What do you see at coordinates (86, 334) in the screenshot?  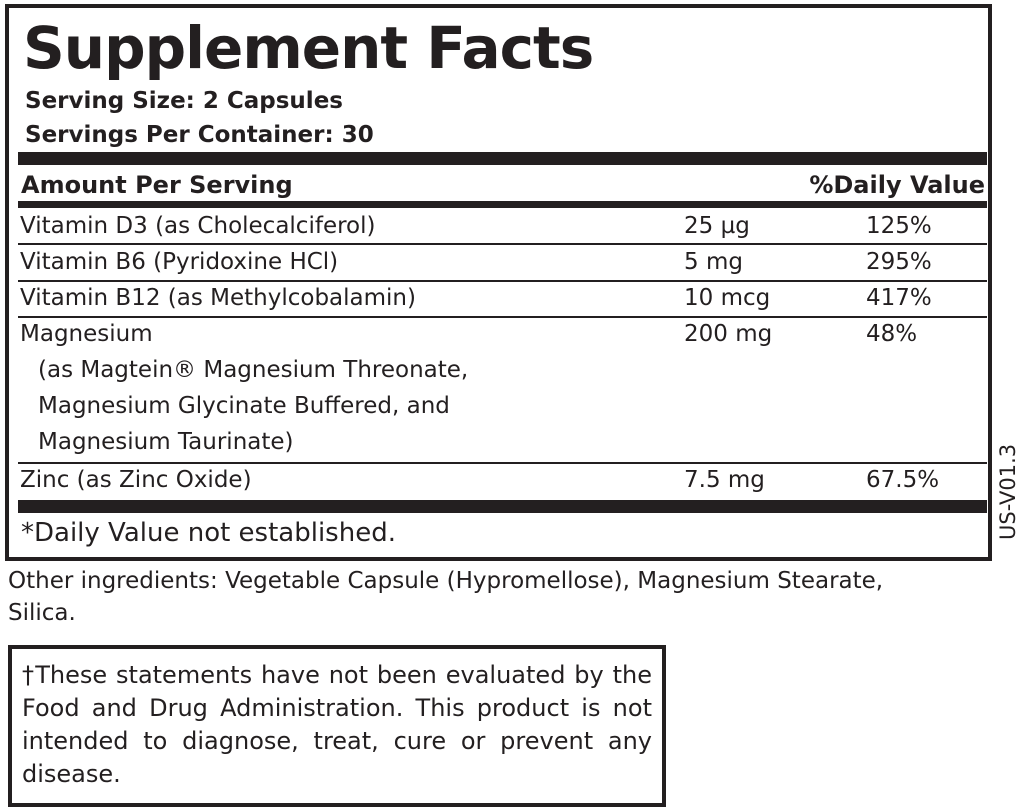 I see `row-name: Magnesium` at bounding box center [86, 334].